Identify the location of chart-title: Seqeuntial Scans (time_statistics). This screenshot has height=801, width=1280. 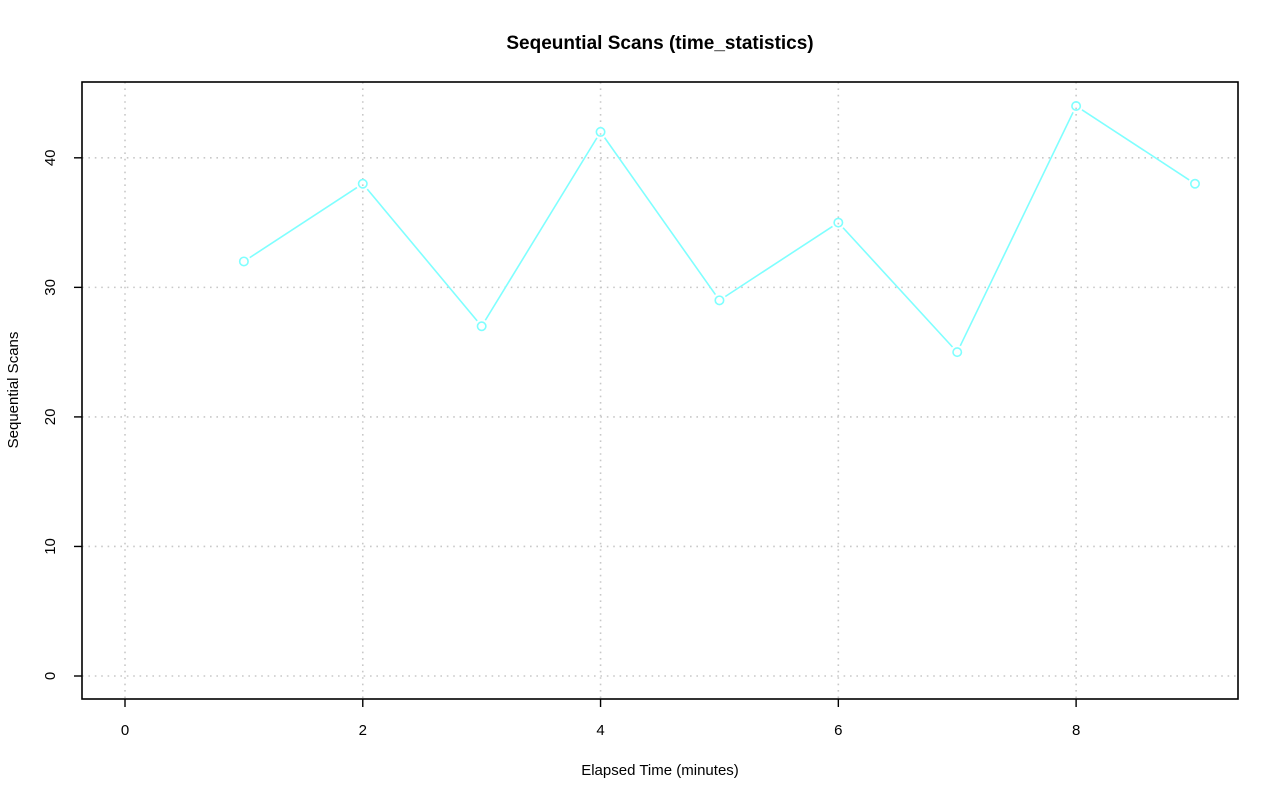
(659, 43).